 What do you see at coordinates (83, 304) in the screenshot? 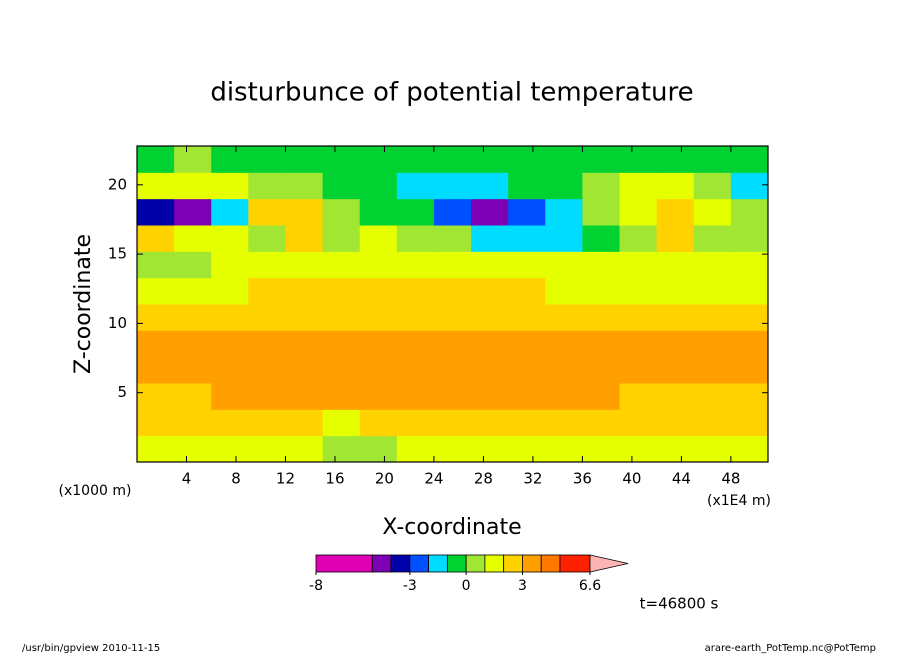
I see `y-axis-label: Z-coordinate` at bounding box center [83, 304].